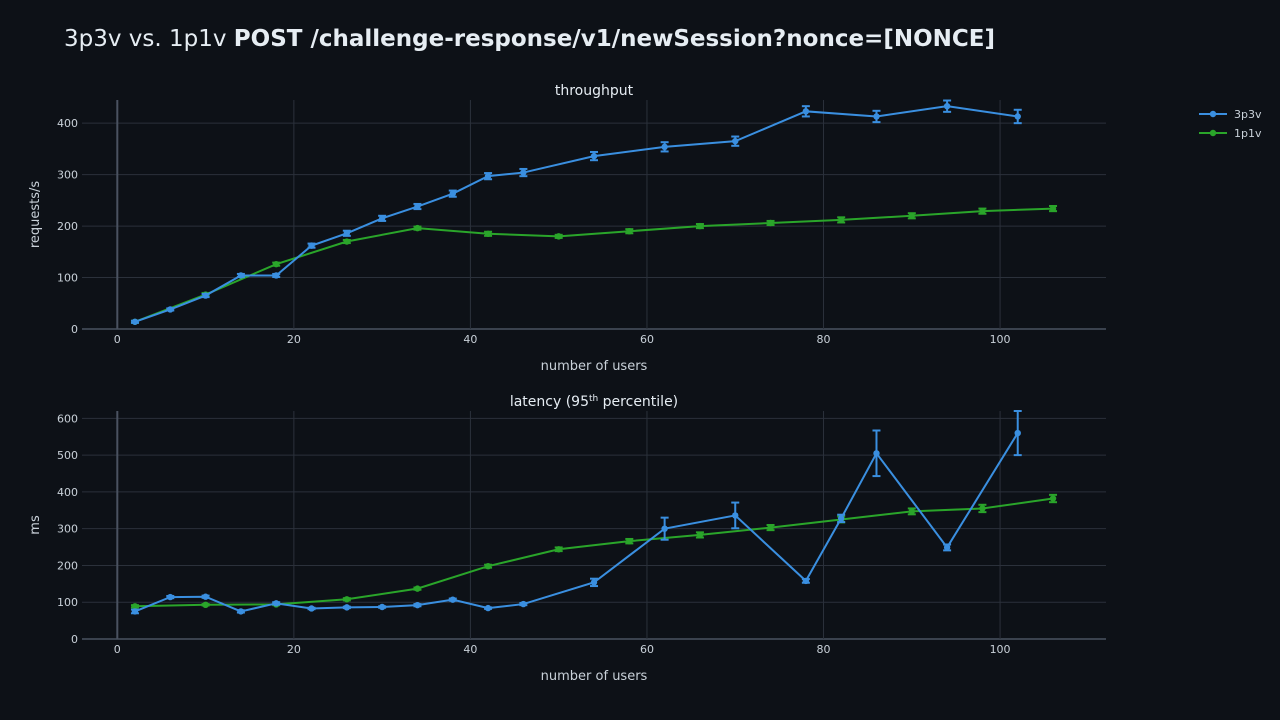 The width and height of the screenshot is (1280, 720). I want to click on y-axis-title: requests/s, so click(35, 215).